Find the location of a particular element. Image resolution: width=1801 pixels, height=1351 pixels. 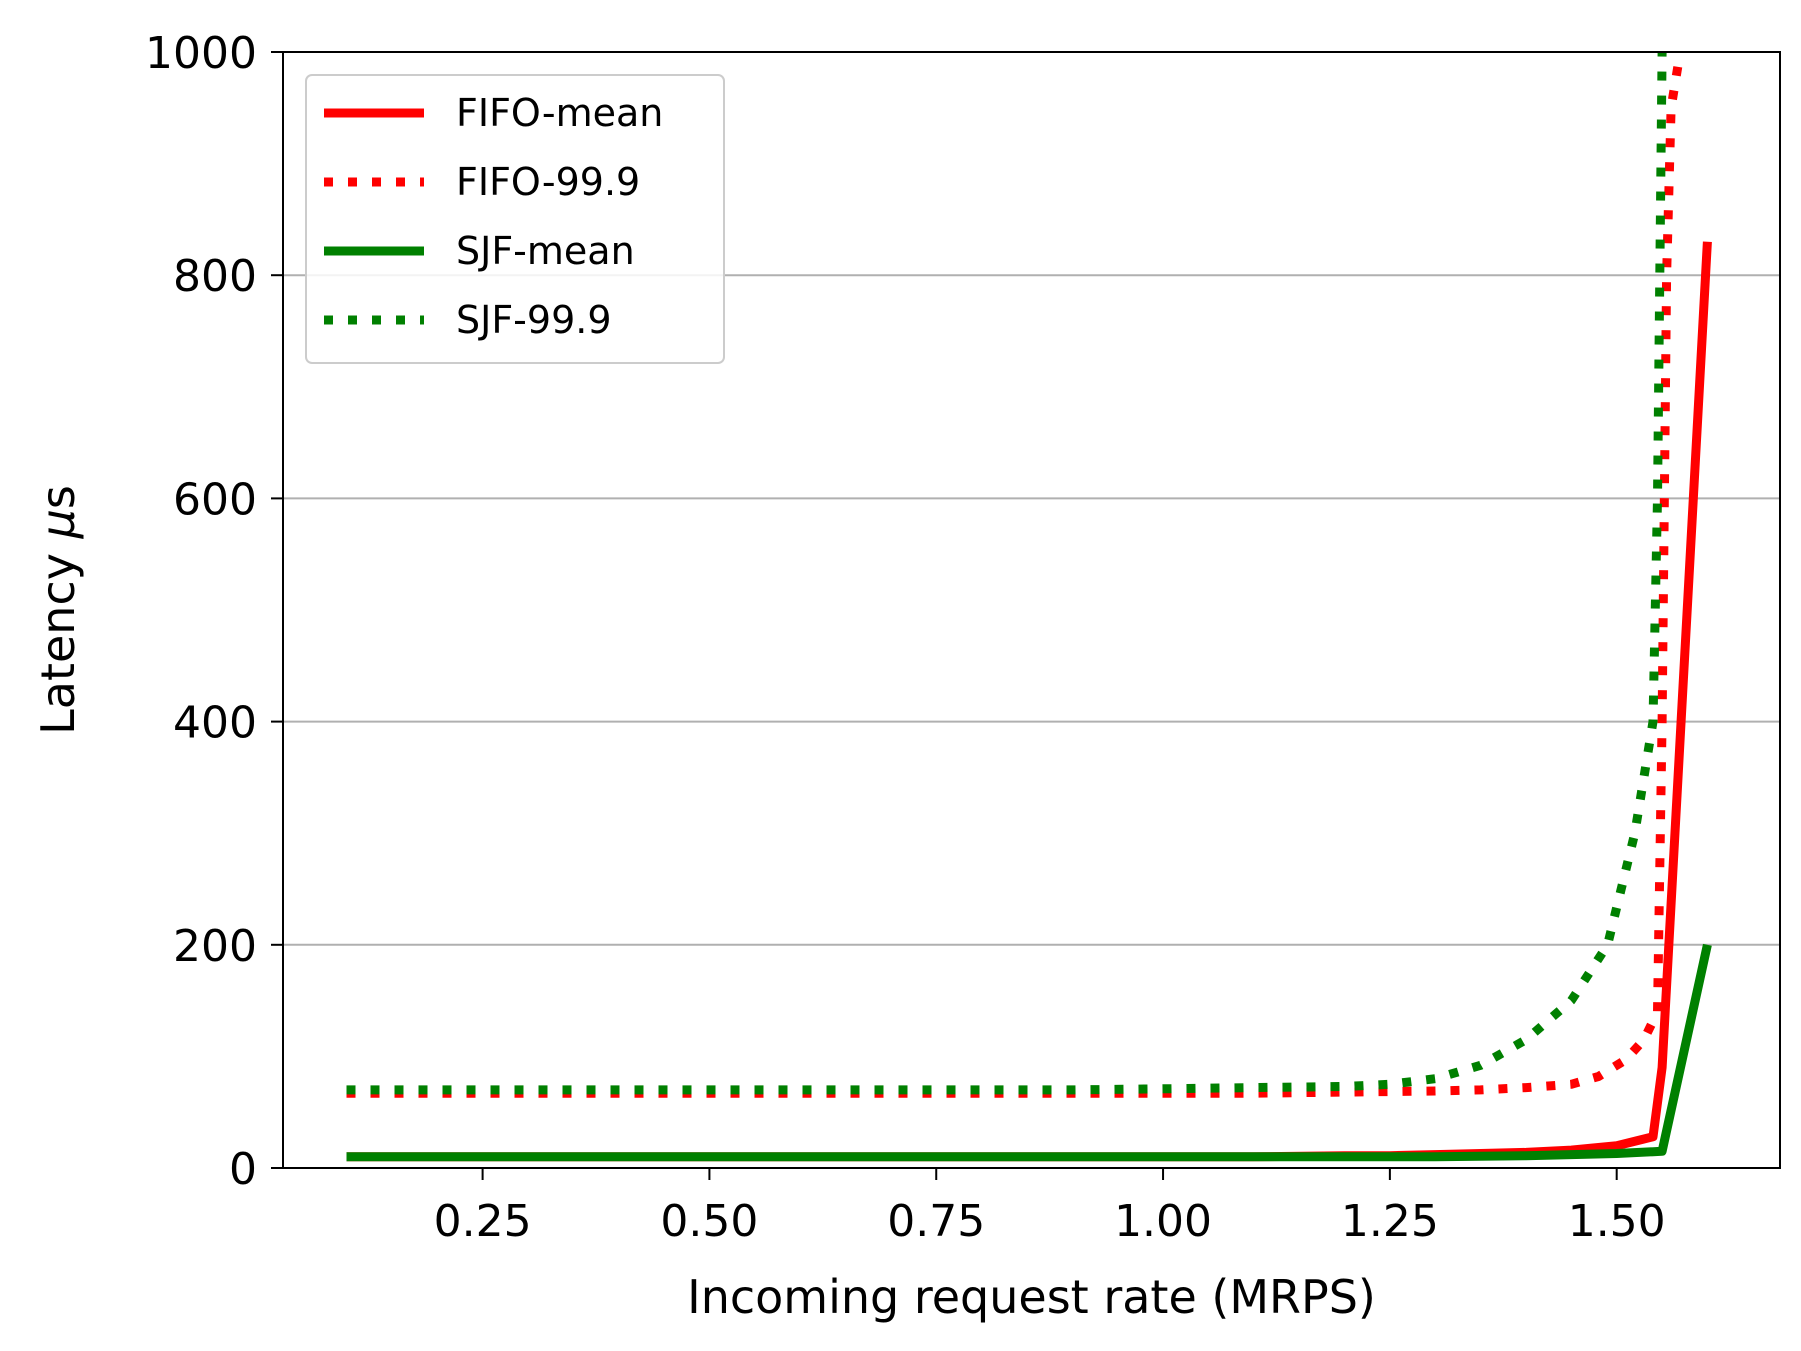

legend: FIFO-mean FIFO-99.9 SJF-mean SJF-99.9 is located at coordinates (515, 219).